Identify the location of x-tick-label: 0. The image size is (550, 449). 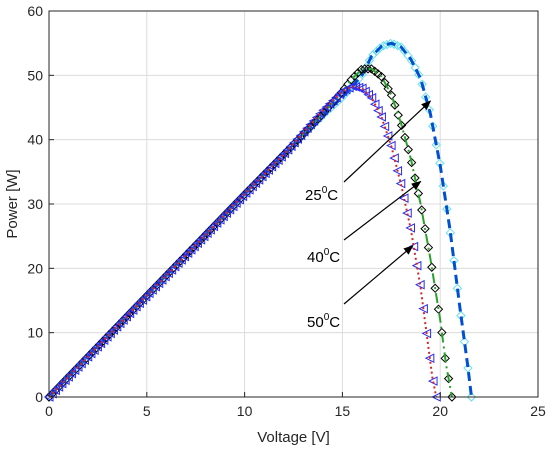
(49, 411).